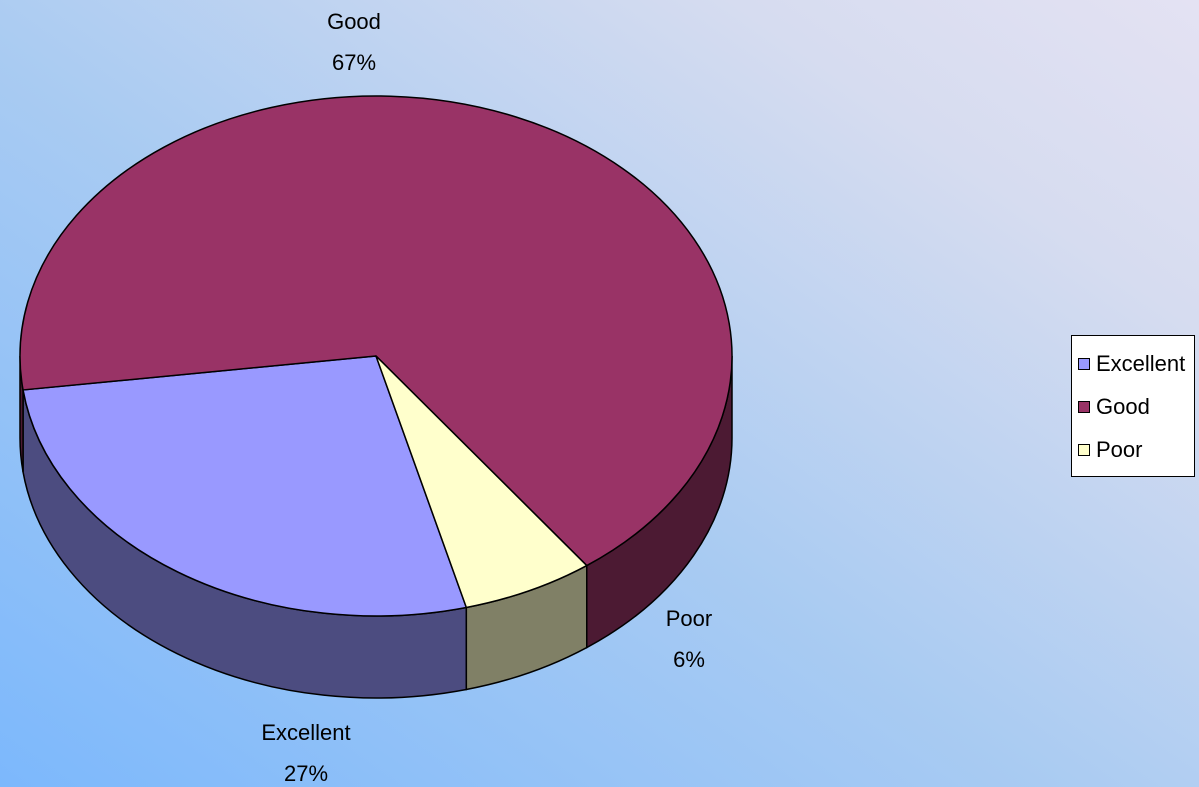 This screenshot has height=787, width=1199. Describe the element at coordinates (689, 618) in the screenshot. I see `slice-label-poor: Poor` at that location.